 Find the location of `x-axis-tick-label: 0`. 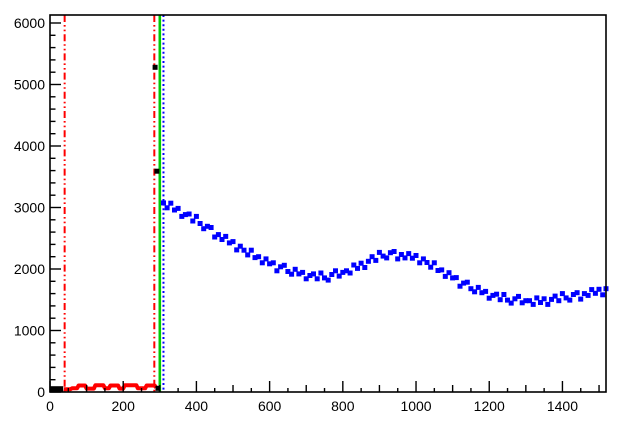

x-axis-tick-label: 0 is located at coordinates (50, 406).